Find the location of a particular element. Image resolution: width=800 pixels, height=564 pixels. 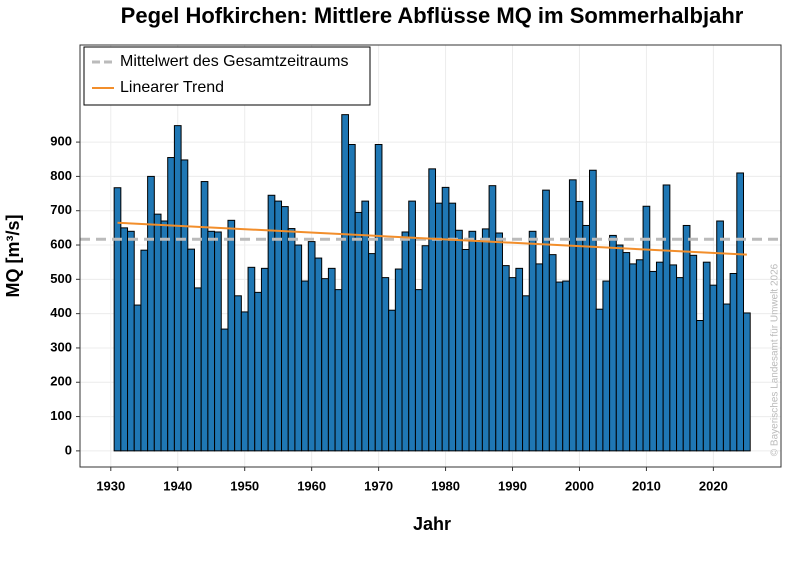

legend-label: Linearer Trend is located at coordinates (172, 87).